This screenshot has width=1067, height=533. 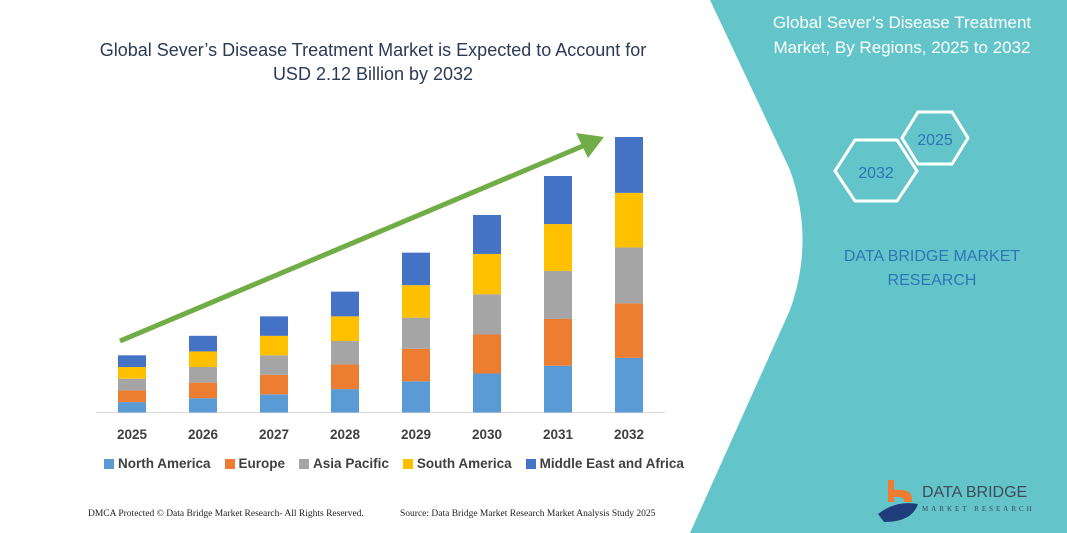 What do you see at coordinates (345, 377) in the screenshot?
I see `bar-segment-2028-europe` at bounding box center [345, 377].